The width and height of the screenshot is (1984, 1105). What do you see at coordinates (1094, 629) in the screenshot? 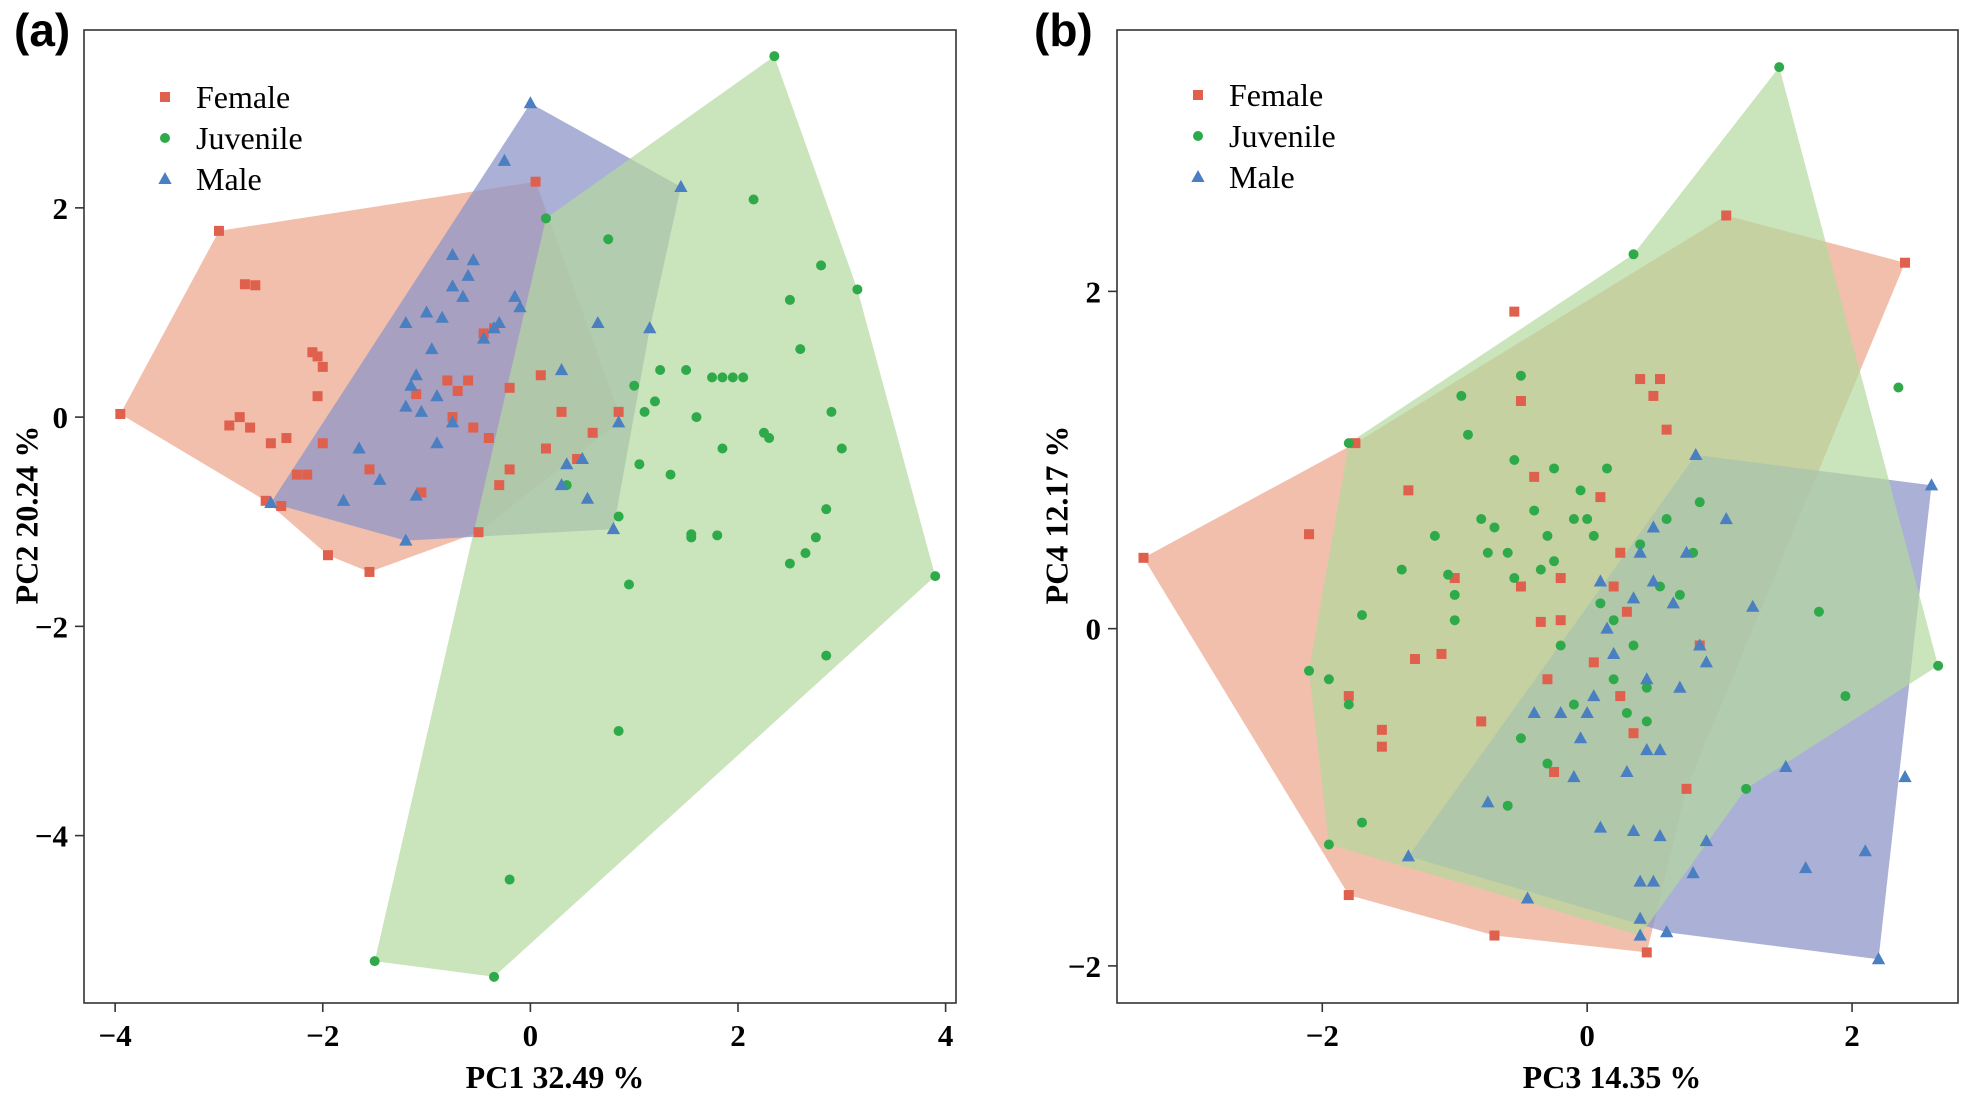
I see `panel-b-y-tick-label: 0` at bounding box center [1094, 629].